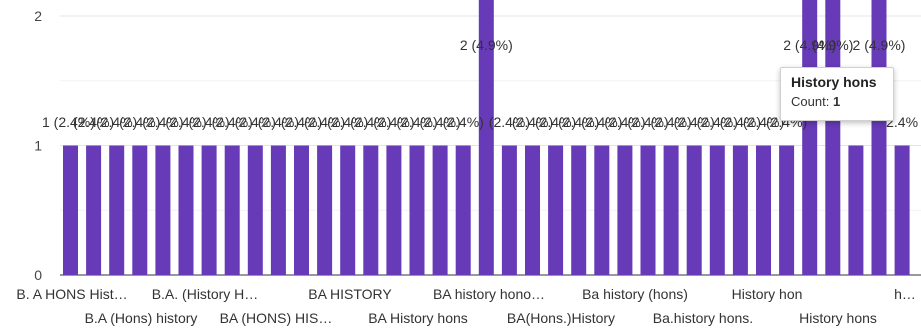  I want to click on x-tick-label: Ba.history hons., so click(703, 318).